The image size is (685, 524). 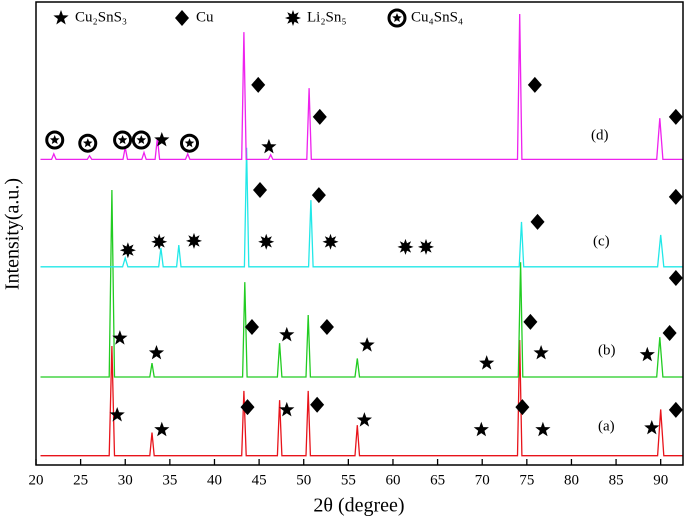 What do you see at coordinates (607, 350) in the screenshot?
I see `series-label: (b)` at bounding box center [607, 350].